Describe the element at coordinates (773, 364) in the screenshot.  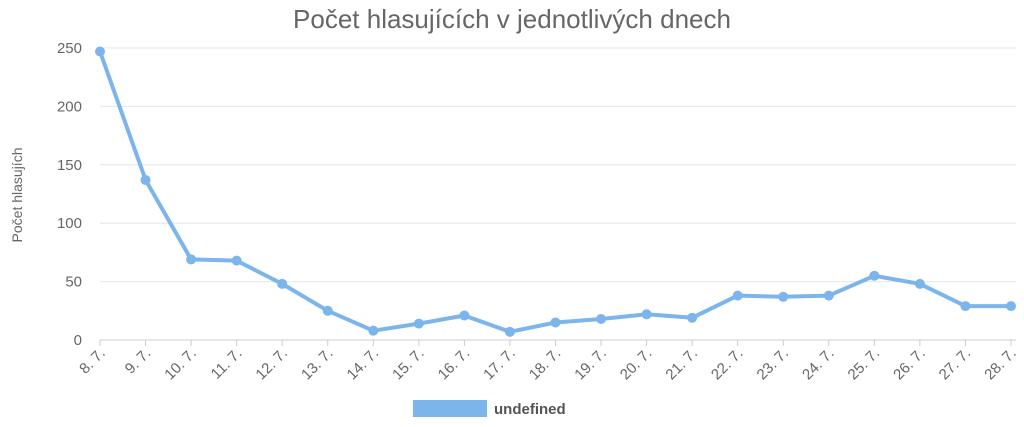
I see `x-tick-label: 23. 7.` at that location.